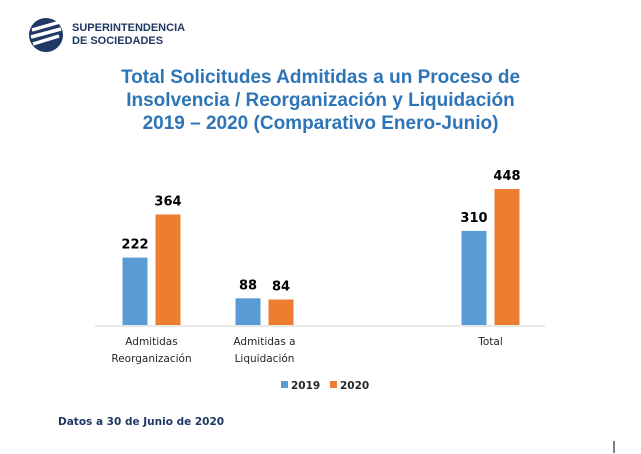 Image resolution: width=641 pixels, height=454 pixels. I want to click on x-tick-label: Total, so click(490, 342).